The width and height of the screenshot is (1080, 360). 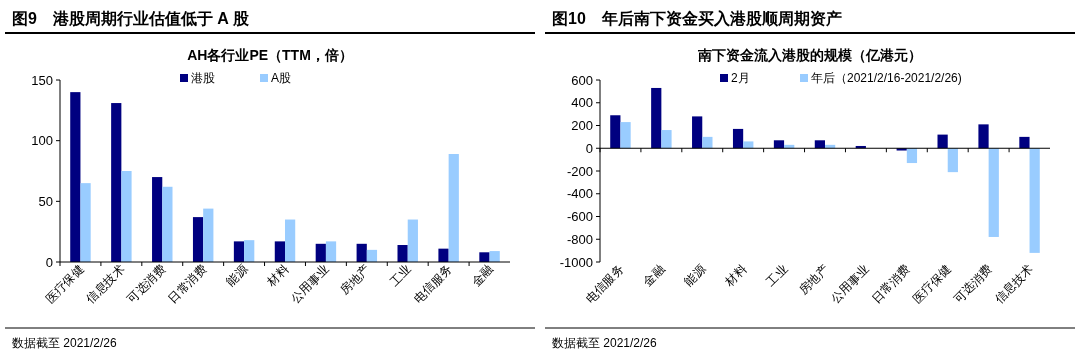 I want to click on chart-title: 图9 港股周期行业估值低于 A 股, so click(x=131, y=18).